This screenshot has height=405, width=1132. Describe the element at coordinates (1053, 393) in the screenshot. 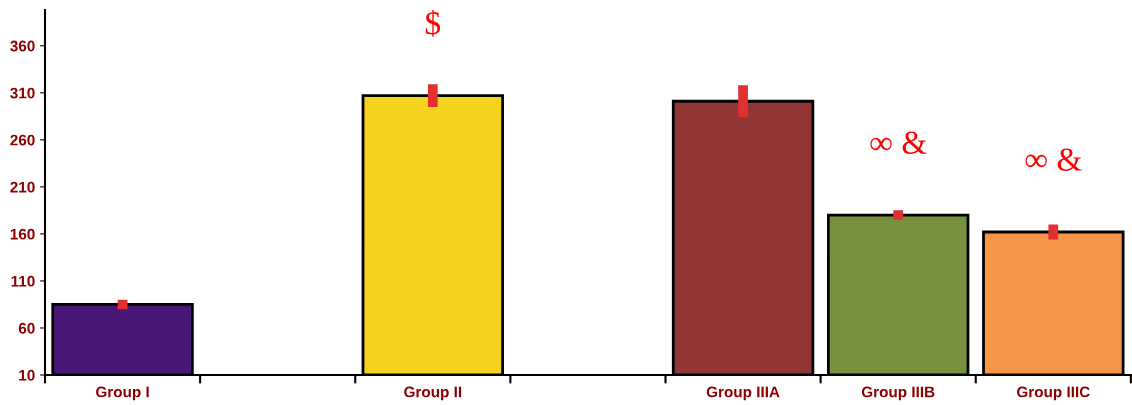

I see `x-tick-label: Group IIIC` at that location.